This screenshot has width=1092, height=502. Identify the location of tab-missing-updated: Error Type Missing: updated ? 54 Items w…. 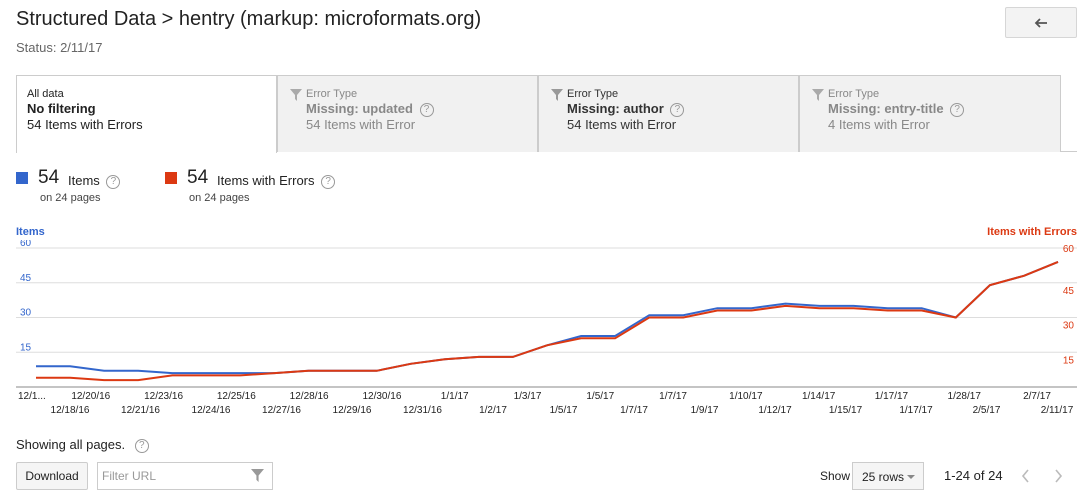
(407, 113).